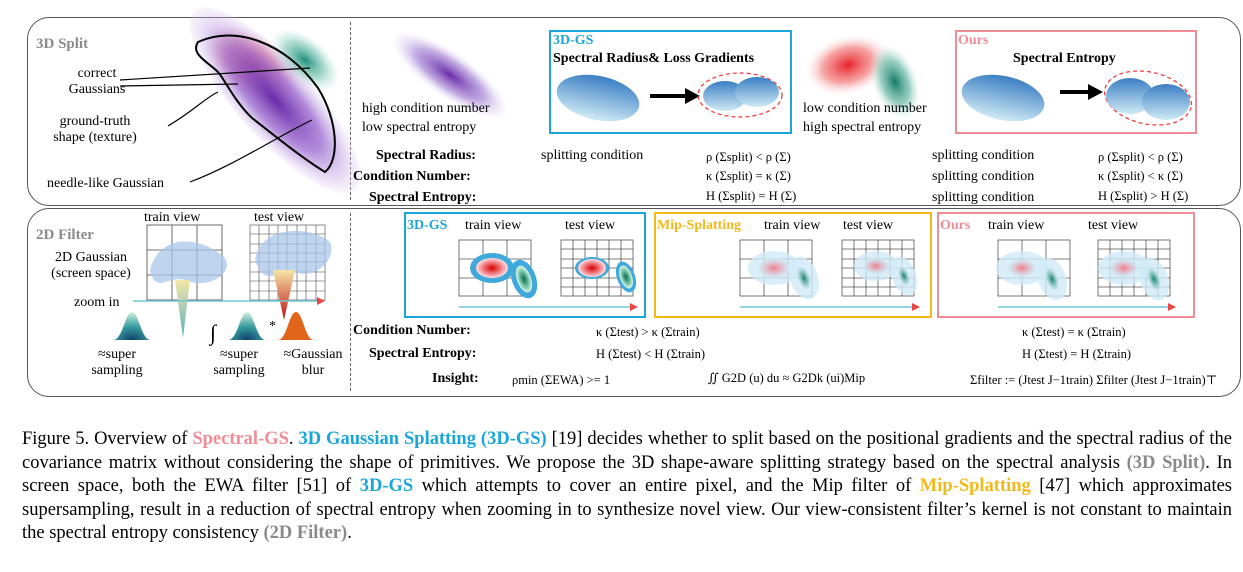  I want to click on filter-ours-label: Ours, so click(955, 225).